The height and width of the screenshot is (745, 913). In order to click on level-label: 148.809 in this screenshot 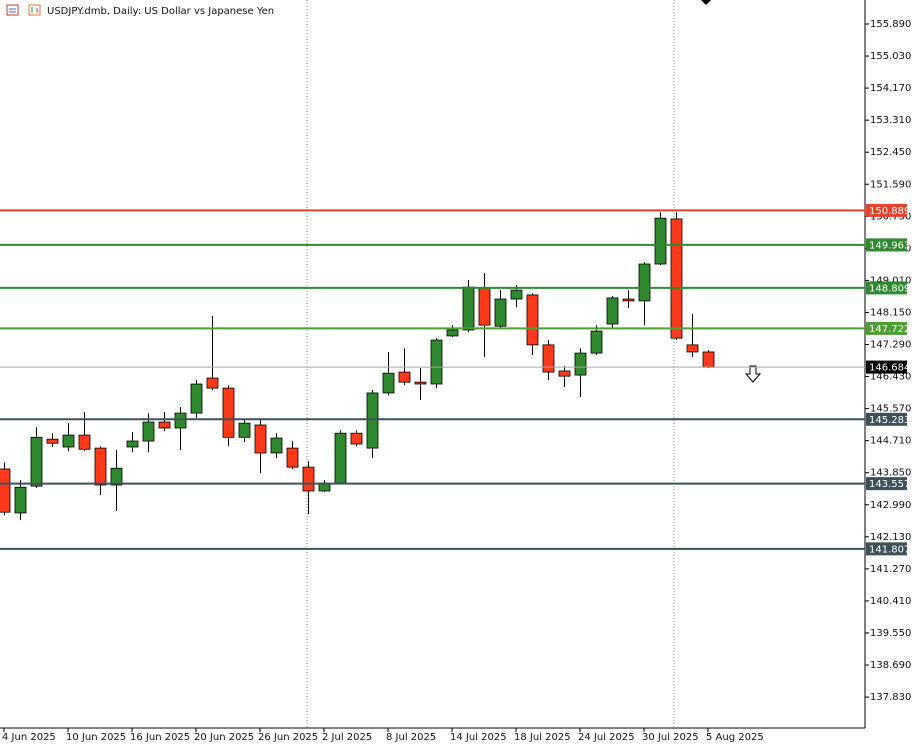, I will do `click(889, 288)`.